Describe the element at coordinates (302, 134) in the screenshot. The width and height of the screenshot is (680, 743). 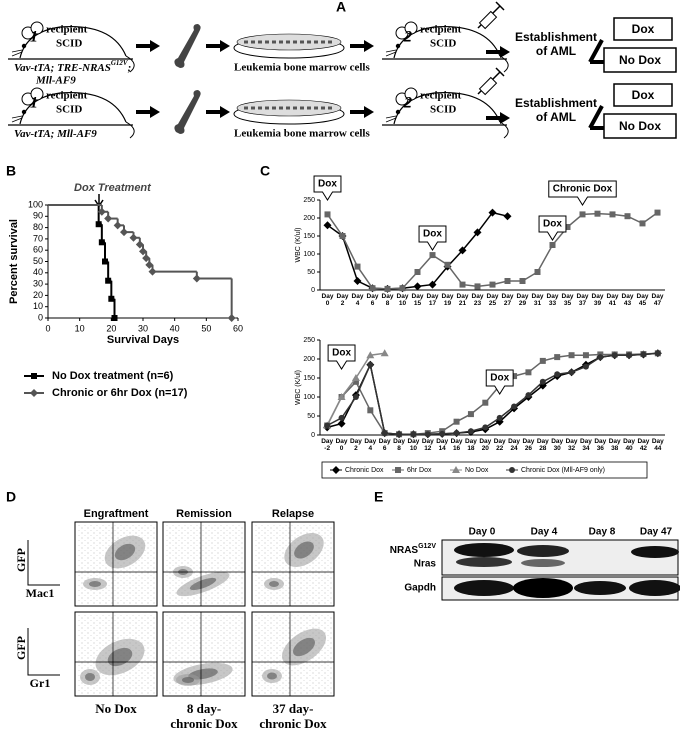
I see `cells-label: Leukemia bone marrow cells` at that location.